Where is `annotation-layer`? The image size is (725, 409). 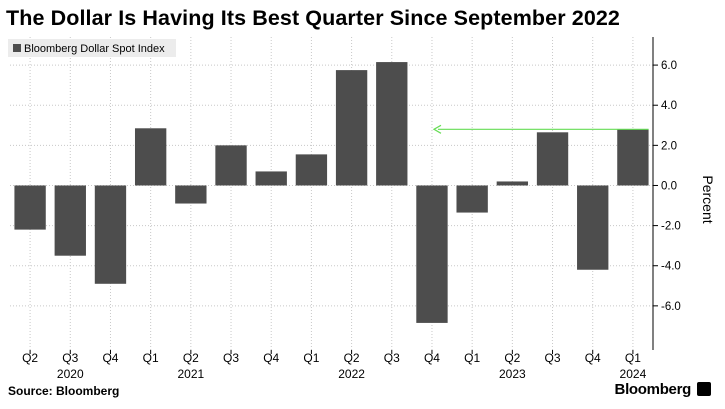
annotation-layer is located at coordinates (540, 129).